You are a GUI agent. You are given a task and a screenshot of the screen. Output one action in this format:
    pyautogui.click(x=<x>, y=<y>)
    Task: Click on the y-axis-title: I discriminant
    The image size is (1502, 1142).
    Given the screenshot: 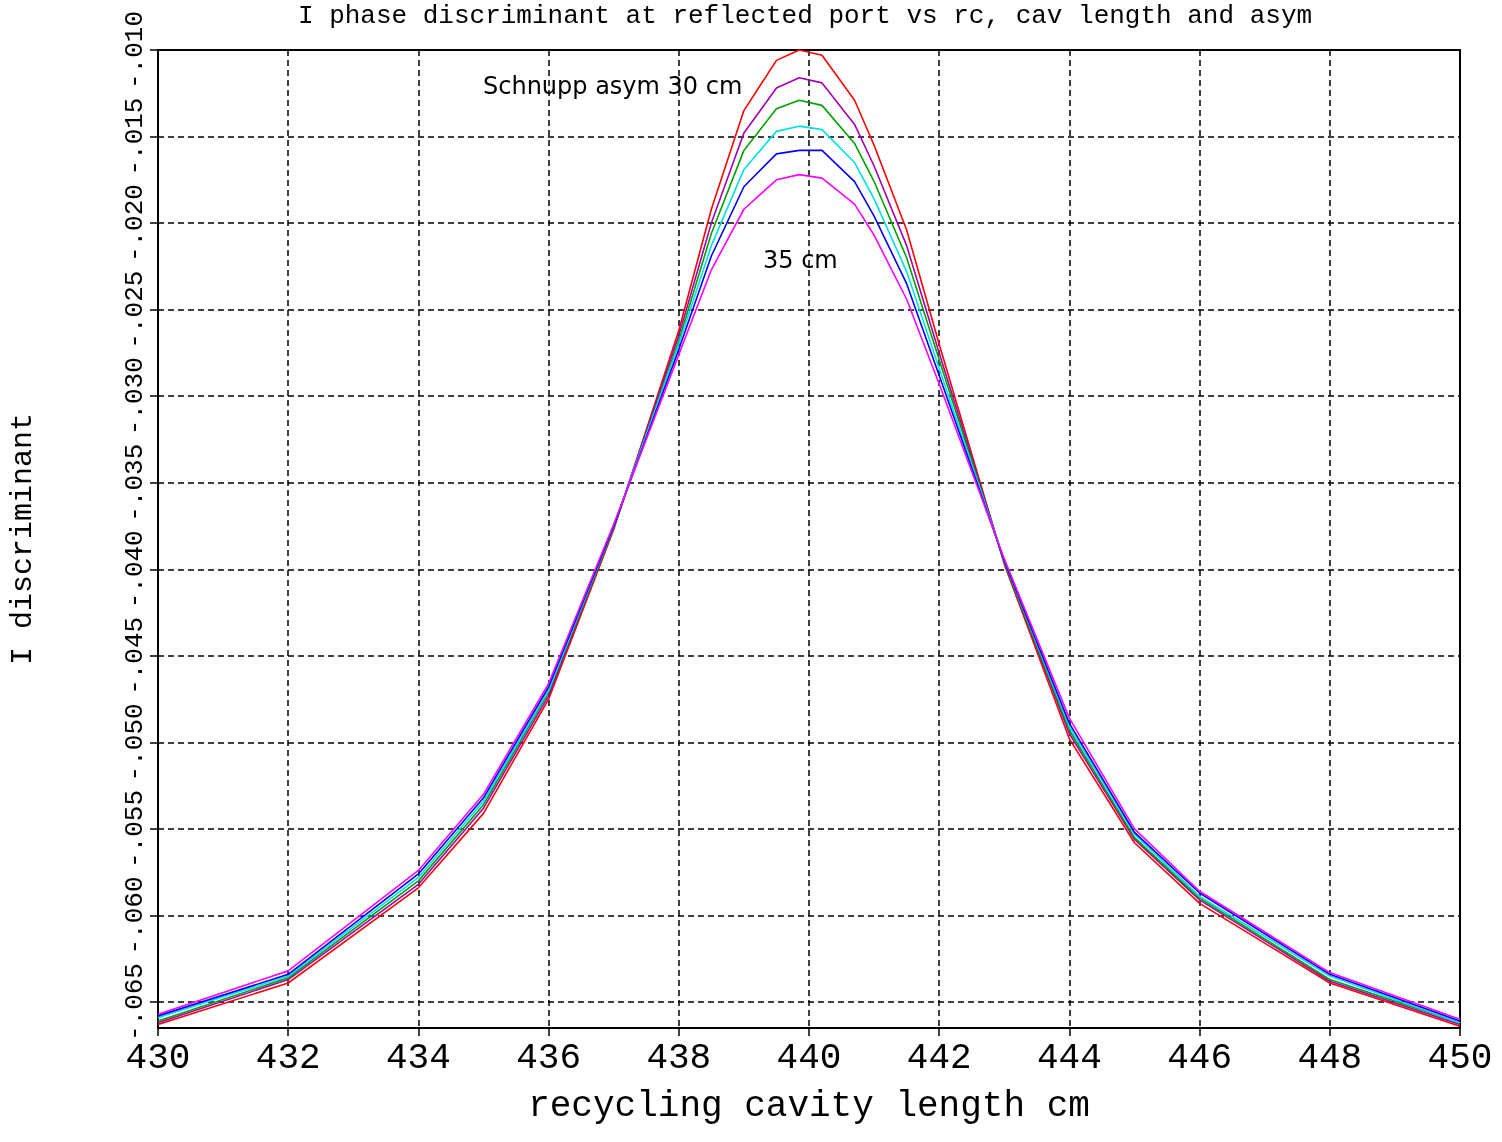 What is the action you would take?
    pyautogui.click(x=23, y=539)
    